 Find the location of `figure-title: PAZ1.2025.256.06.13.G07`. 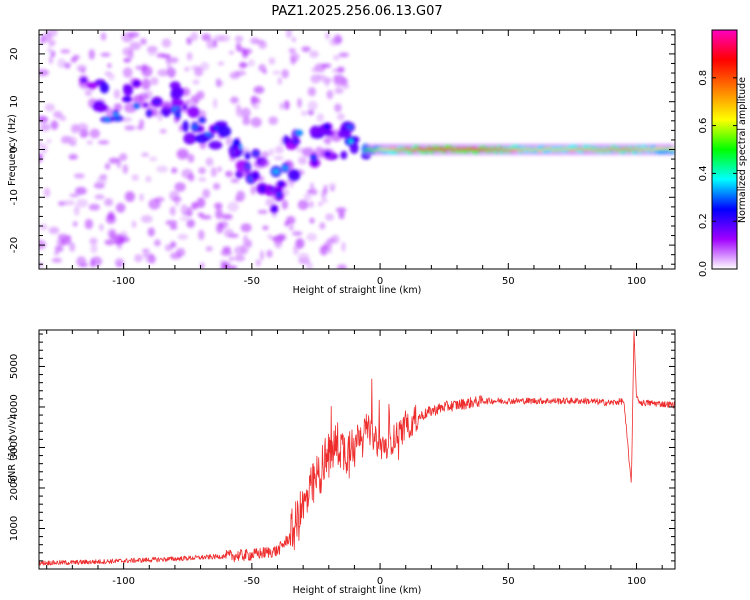

figure-title: PAZ1.2025.256.06.13.G07 is located at coordinates (356, 11).